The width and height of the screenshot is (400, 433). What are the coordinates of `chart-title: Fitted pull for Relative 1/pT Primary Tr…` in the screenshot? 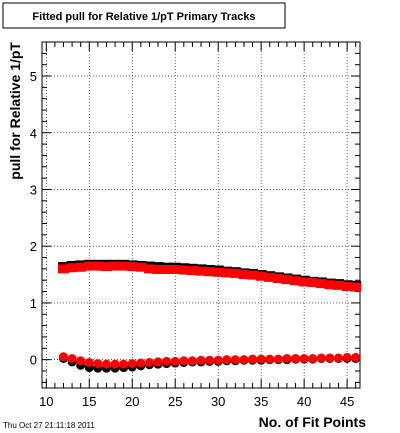 It's located at (143, 17).